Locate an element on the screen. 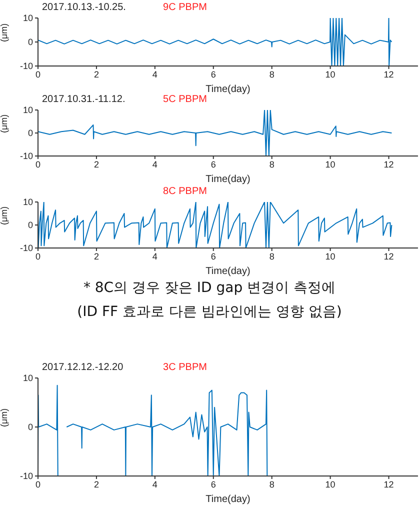  text: * 8C의 경우 잦은 ID gap 변경이 측정에 is located at coordinates (209, 288).